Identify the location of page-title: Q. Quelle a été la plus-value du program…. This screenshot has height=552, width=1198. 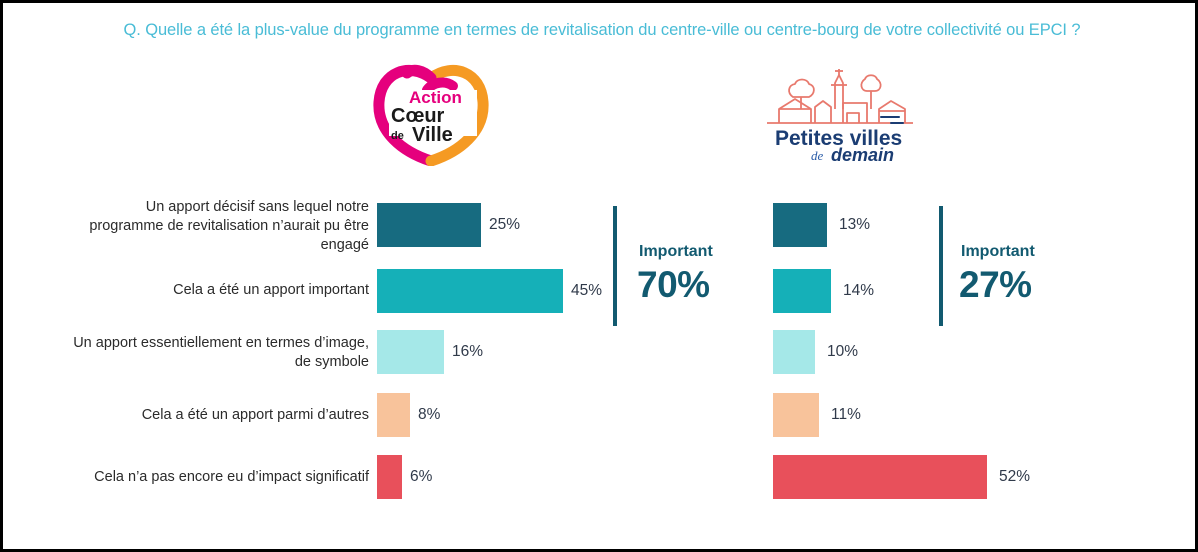
(602, 30).